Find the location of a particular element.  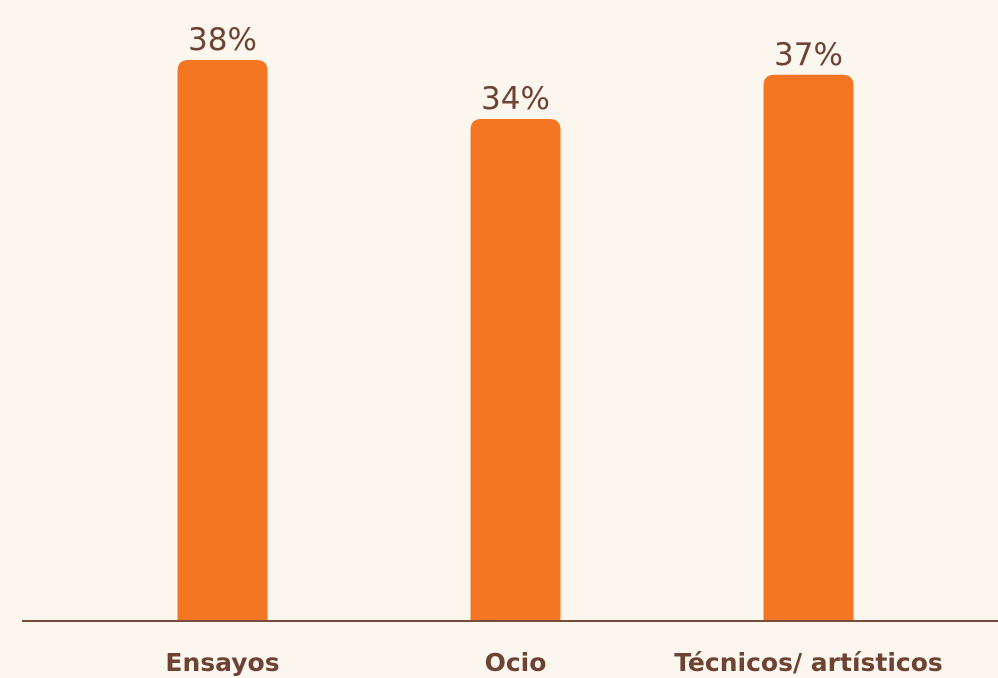

x-tick-label: Técnicos/ artísticos is located at coordinates (808, 662).